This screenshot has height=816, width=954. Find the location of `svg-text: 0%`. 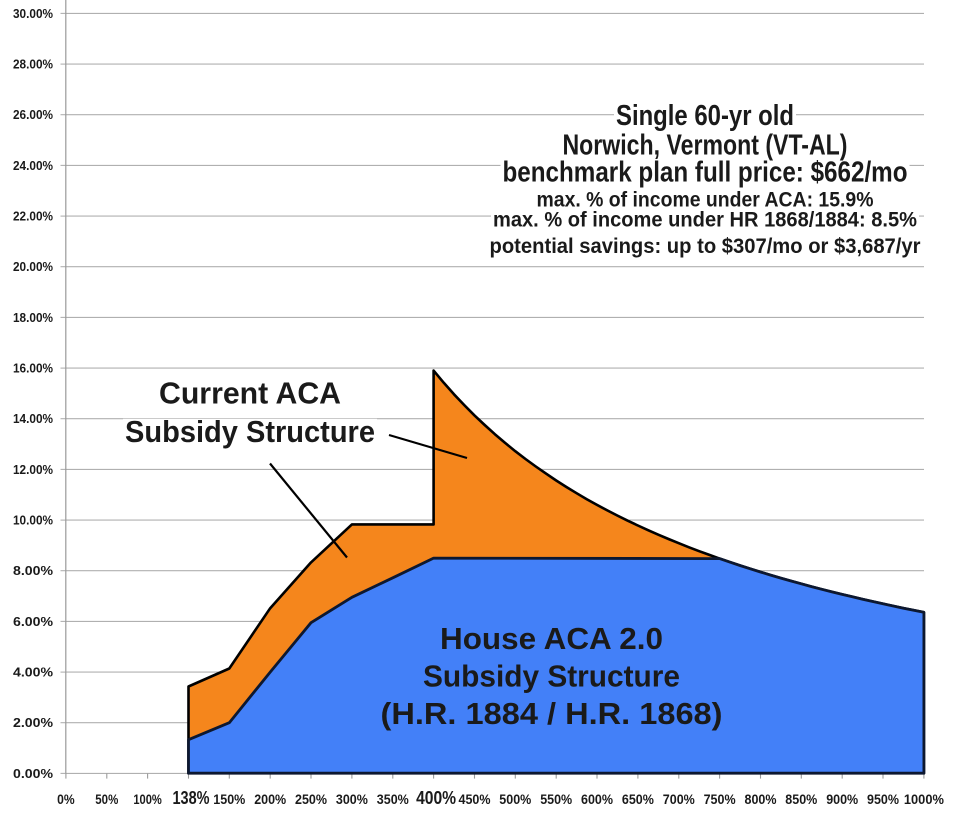

svg-text: 0% is located at coordinates (66, 799).